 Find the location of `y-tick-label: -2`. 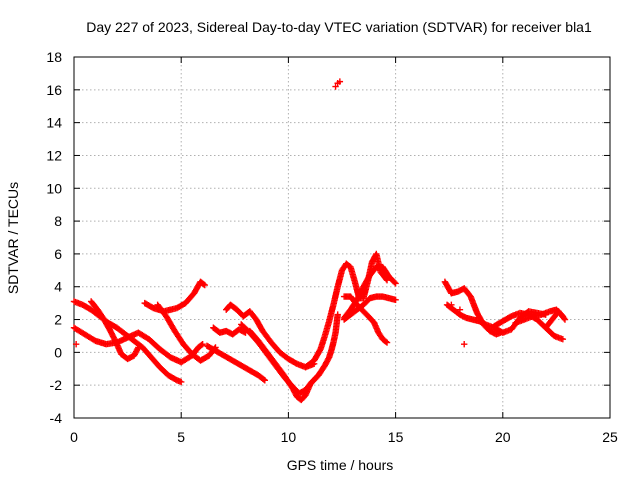

y-tick-label: -2 is located at coordinates (56, 385).